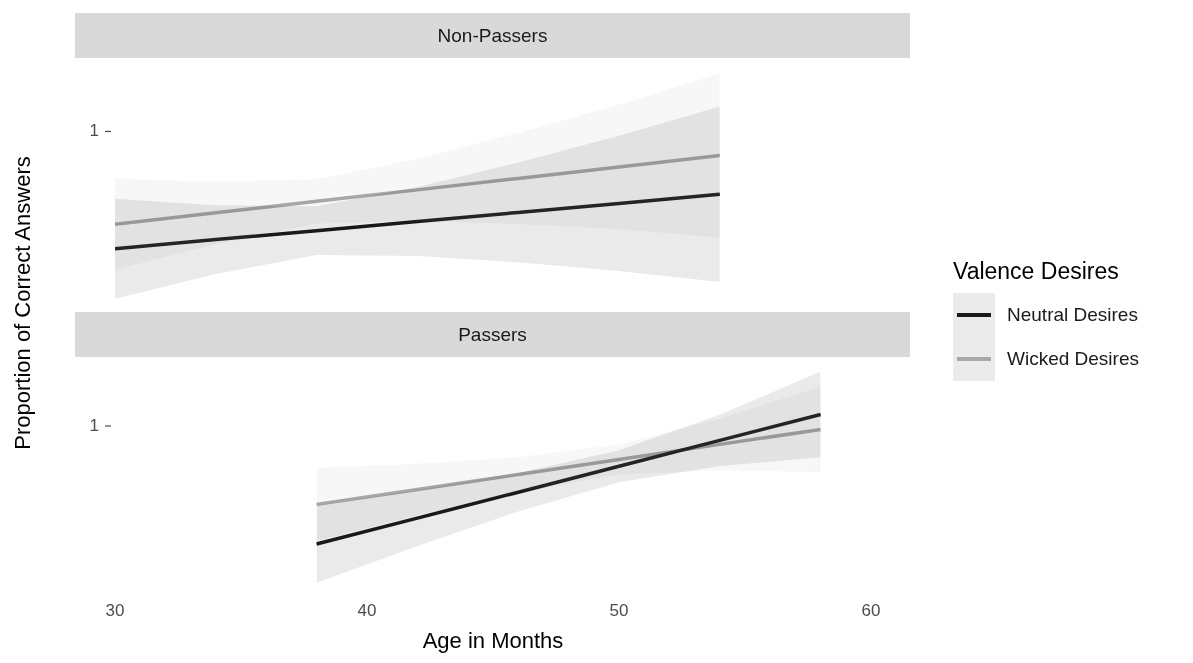 The image size is (1193, 663). Describe the element at coordinates (871, 611) in the screenshot. I see `x-tick-label: 60` at that location.